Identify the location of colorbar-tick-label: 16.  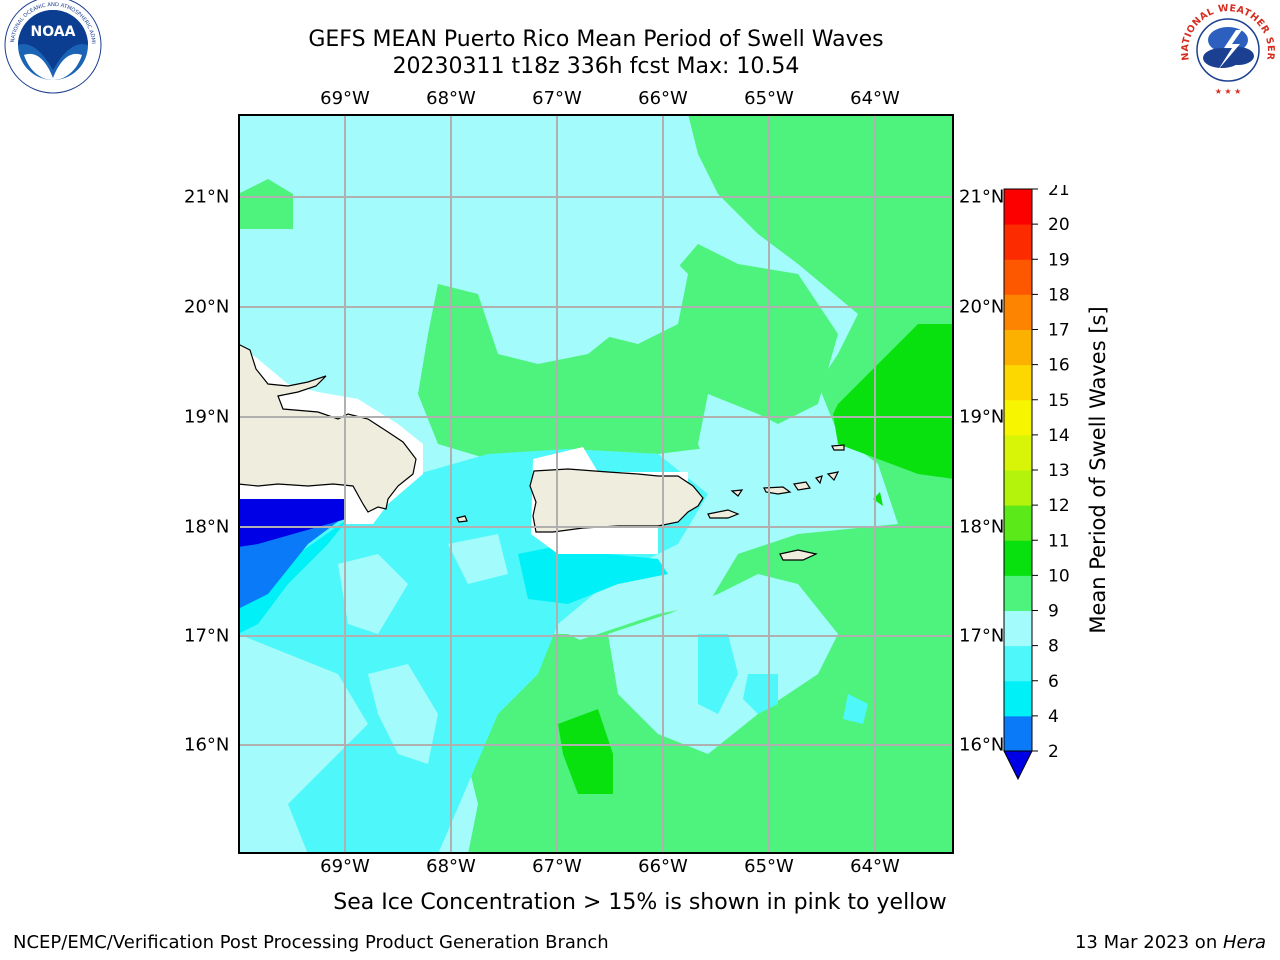
(1059, 366).